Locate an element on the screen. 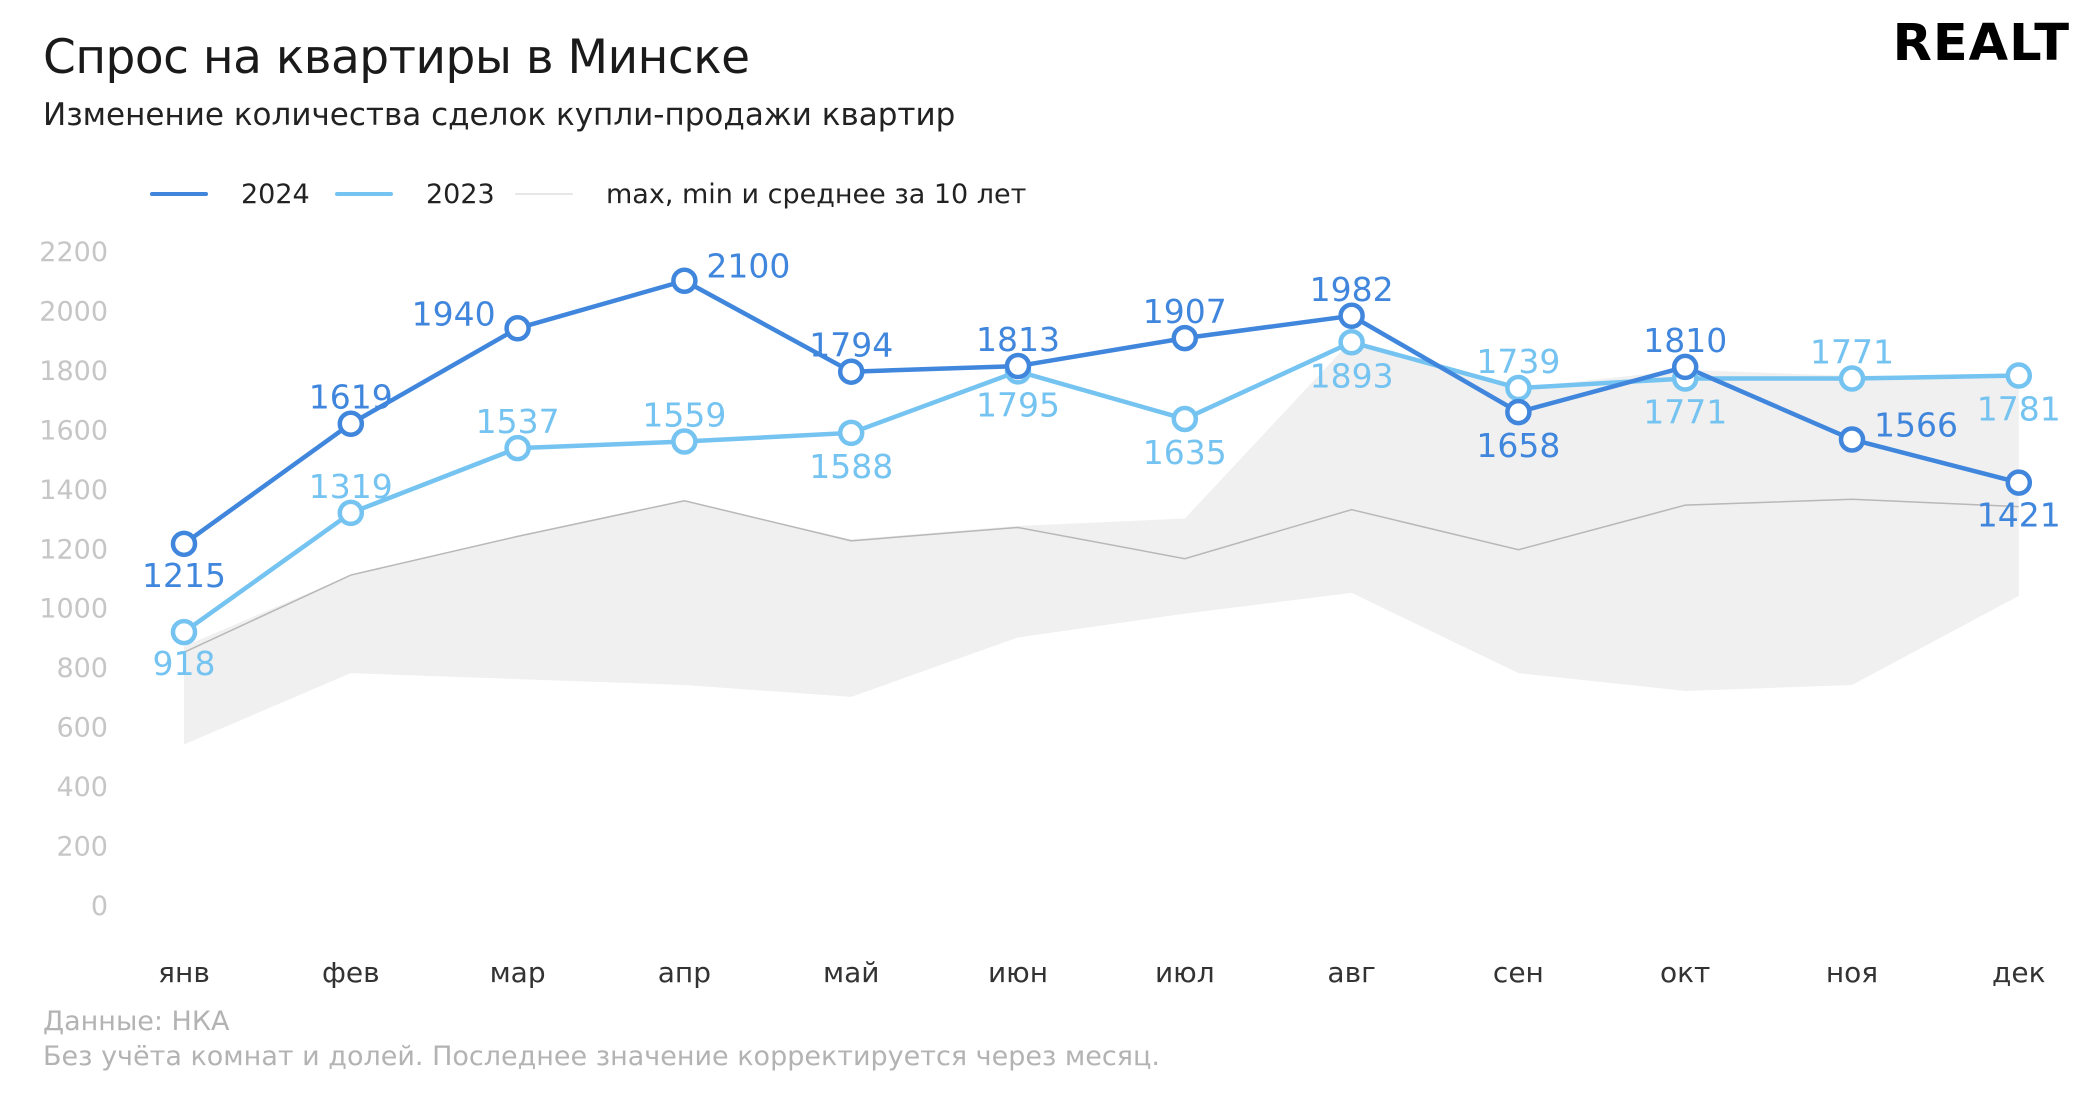 The height and width of the screenshot is (1110, 2100). x-tick-label: май is located at coordinates (851, 972).